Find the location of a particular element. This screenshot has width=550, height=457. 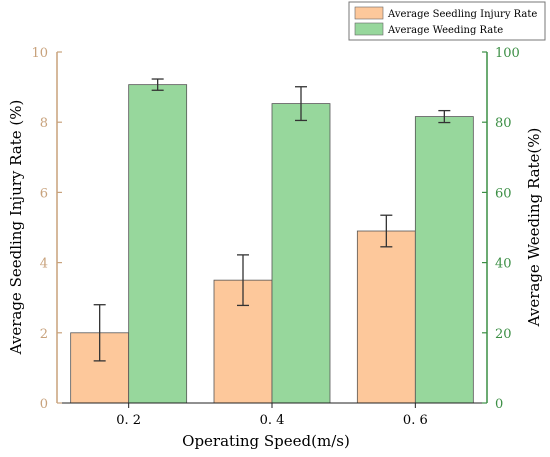

right-y-tick-label-40: 40 is located at coordinates (503, 264).